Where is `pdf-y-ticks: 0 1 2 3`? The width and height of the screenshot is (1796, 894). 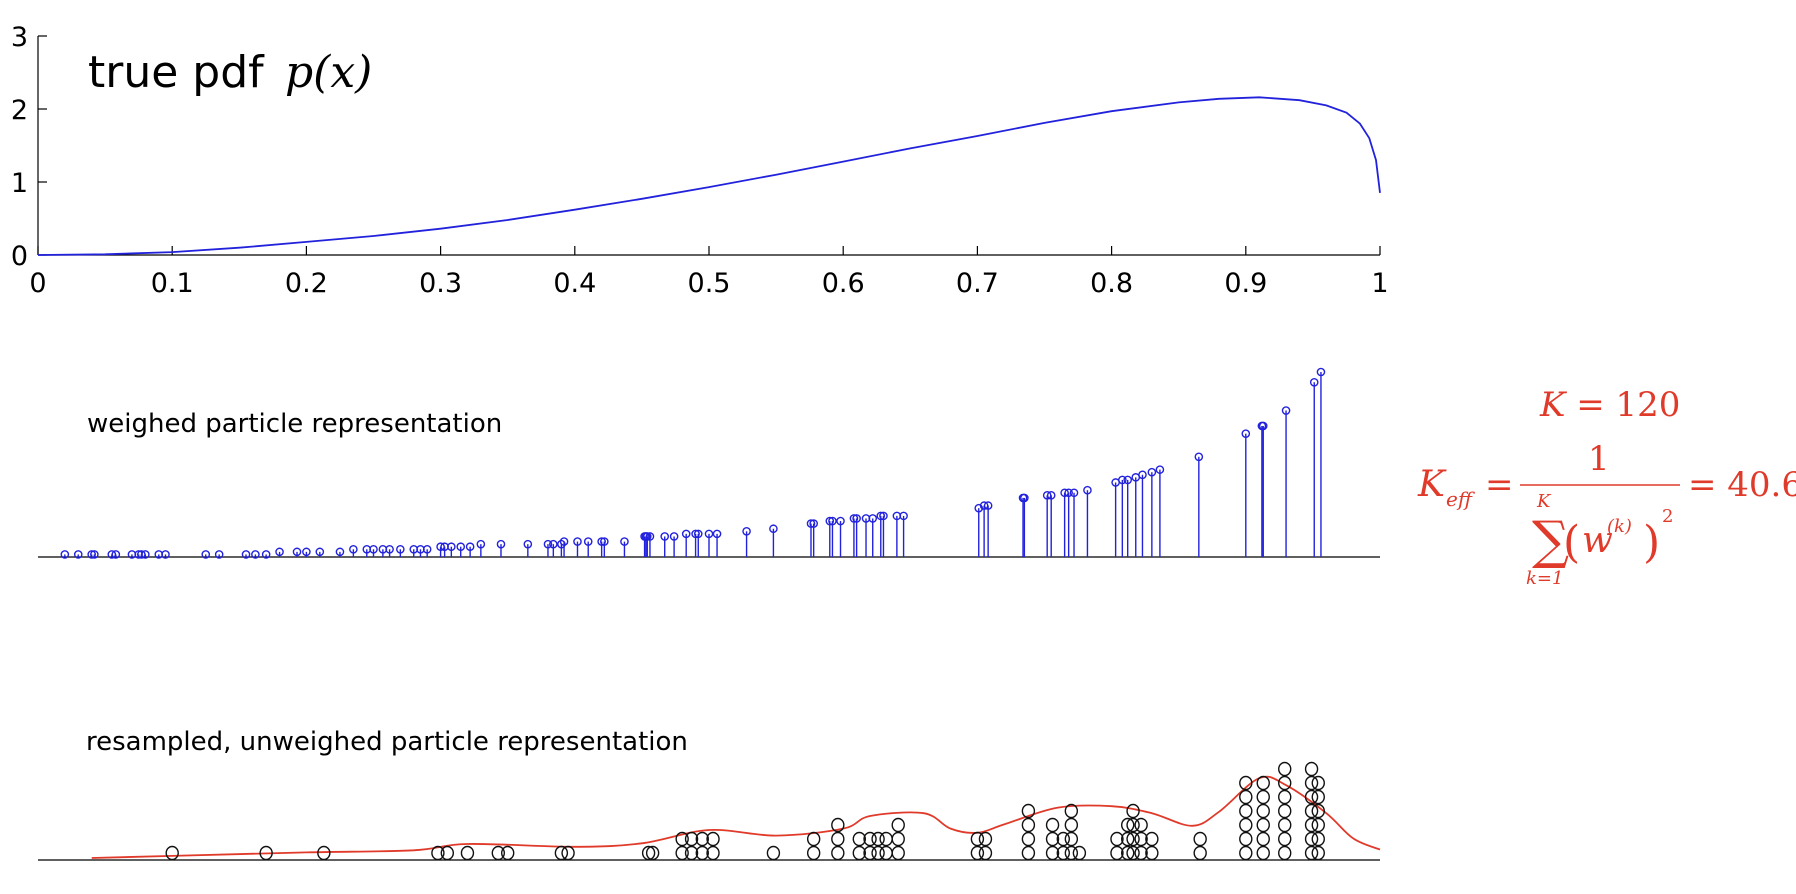
pdf-y-ticks: 0 1 2 3 is located at coordinates (29, 147).